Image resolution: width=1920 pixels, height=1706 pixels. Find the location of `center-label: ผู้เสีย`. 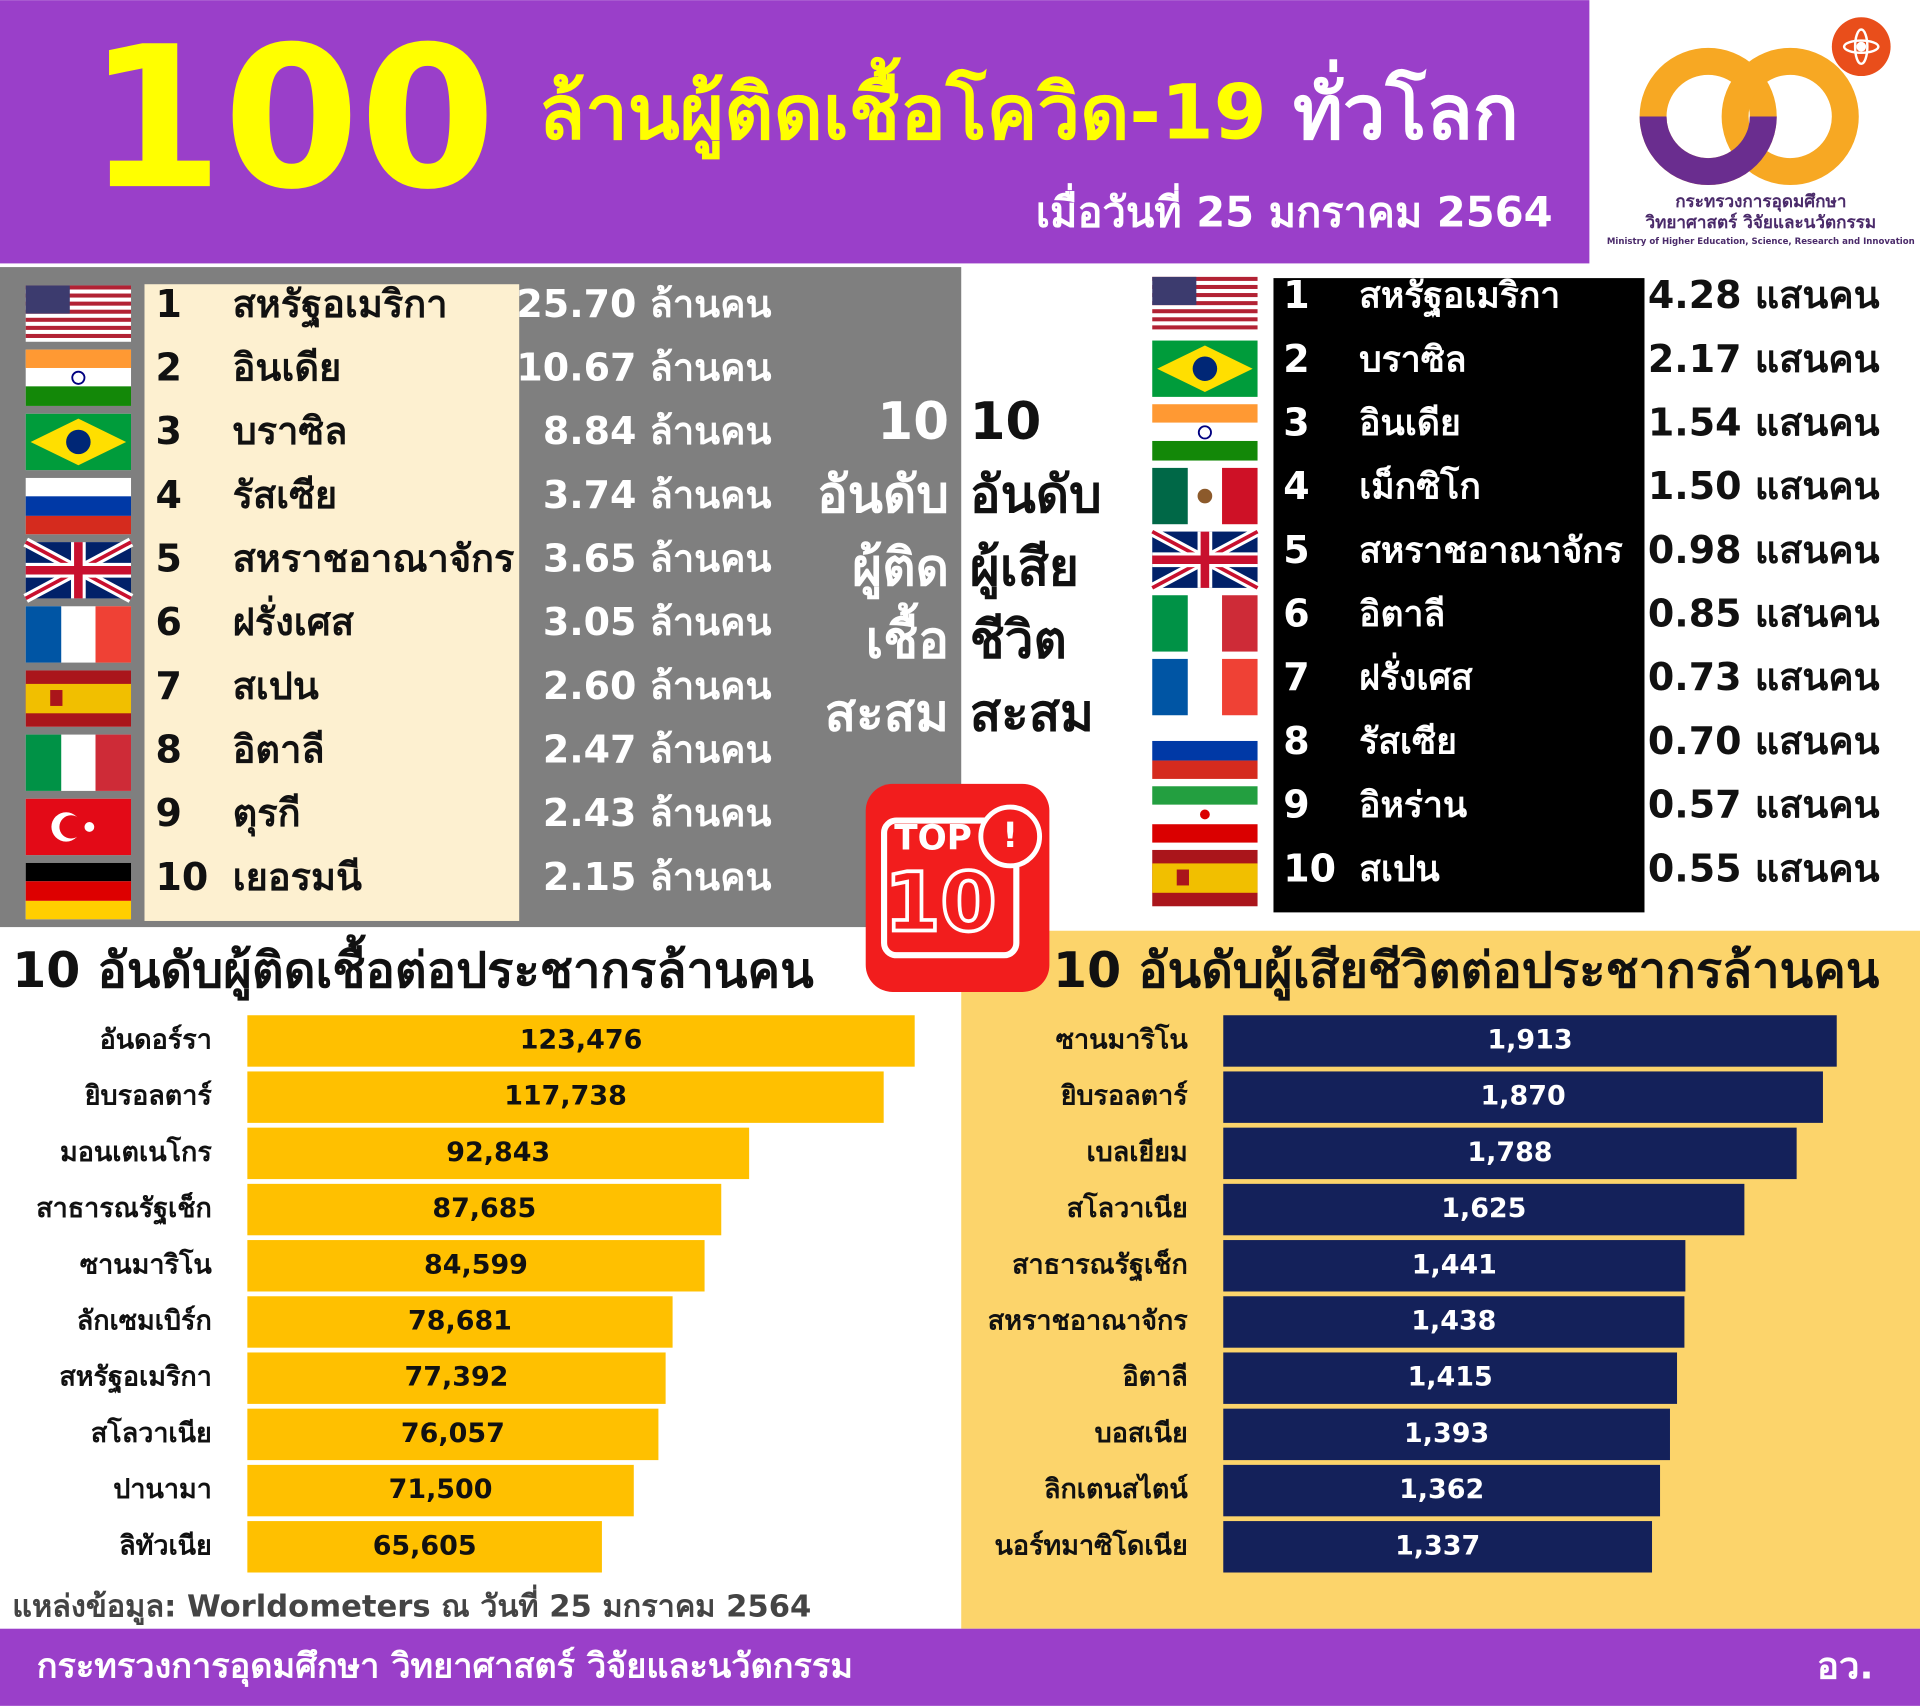

center-label: ผู้เสีย is located at coordinates (1024, 569).